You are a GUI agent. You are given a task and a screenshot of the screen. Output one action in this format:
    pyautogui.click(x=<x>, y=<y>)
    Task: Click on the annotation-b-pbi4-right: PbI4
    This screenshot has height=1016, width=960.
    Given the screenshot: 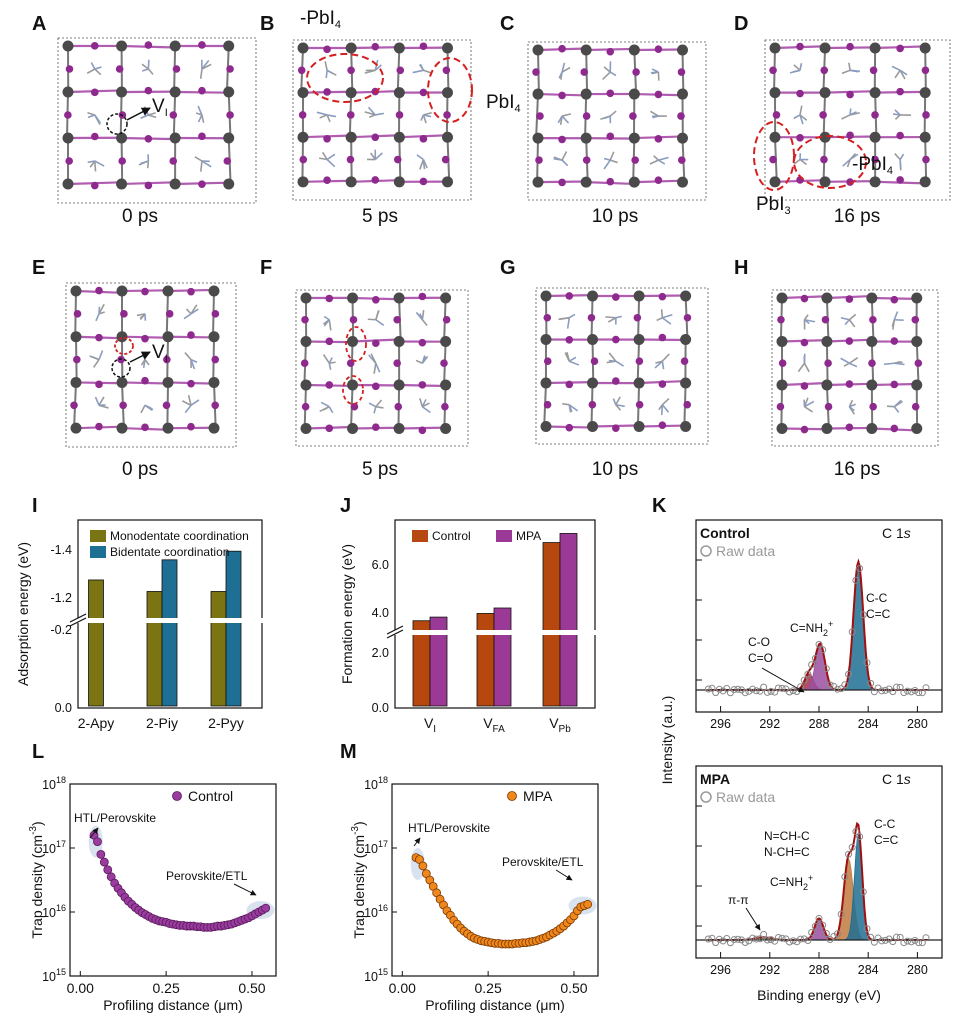 What is the action you would take?
    pyautogui.click(x=503, y=103)
    